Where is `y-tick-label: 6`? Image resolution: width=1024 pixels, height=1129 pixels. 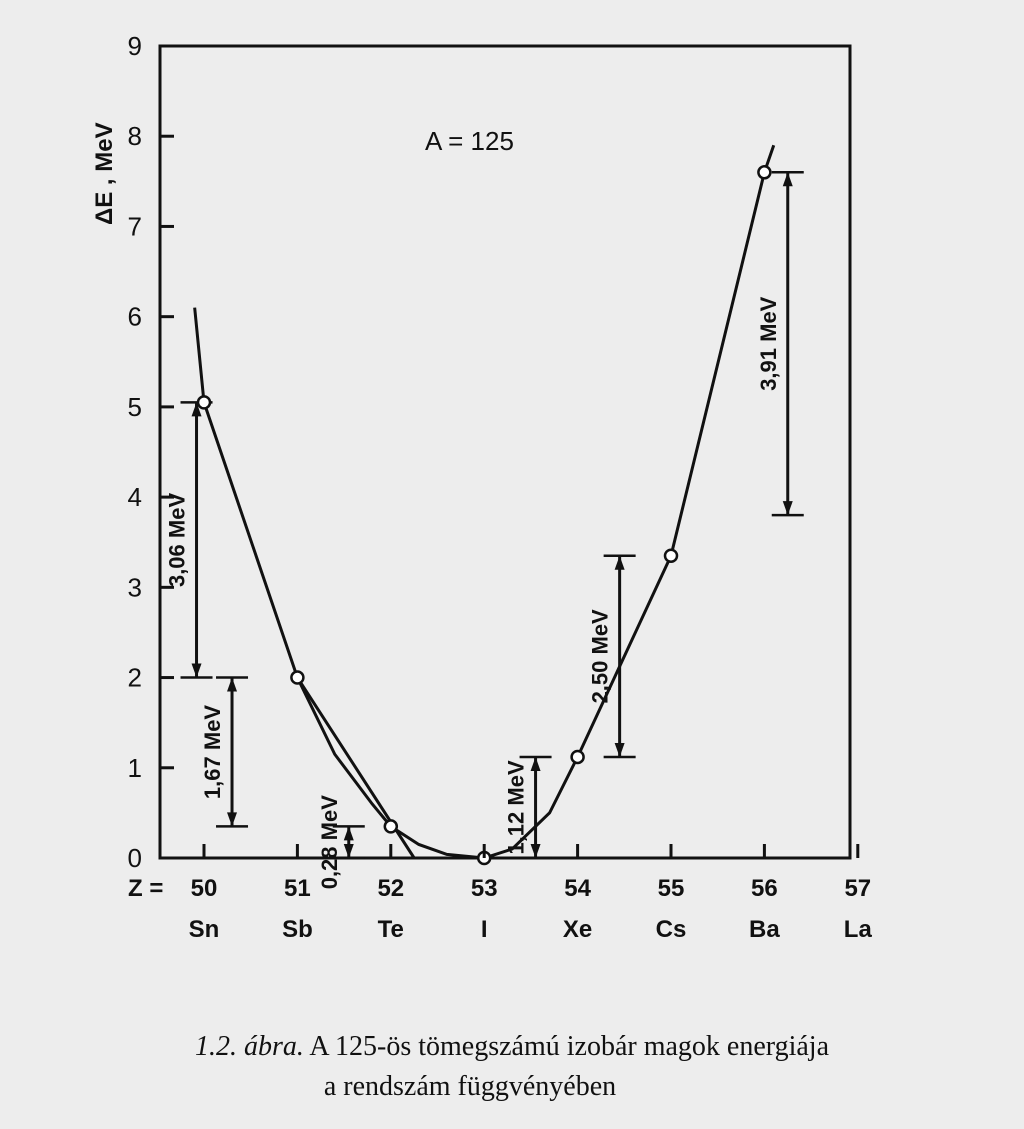 y-tick-label: 6 is located at coordinates (135, 317).